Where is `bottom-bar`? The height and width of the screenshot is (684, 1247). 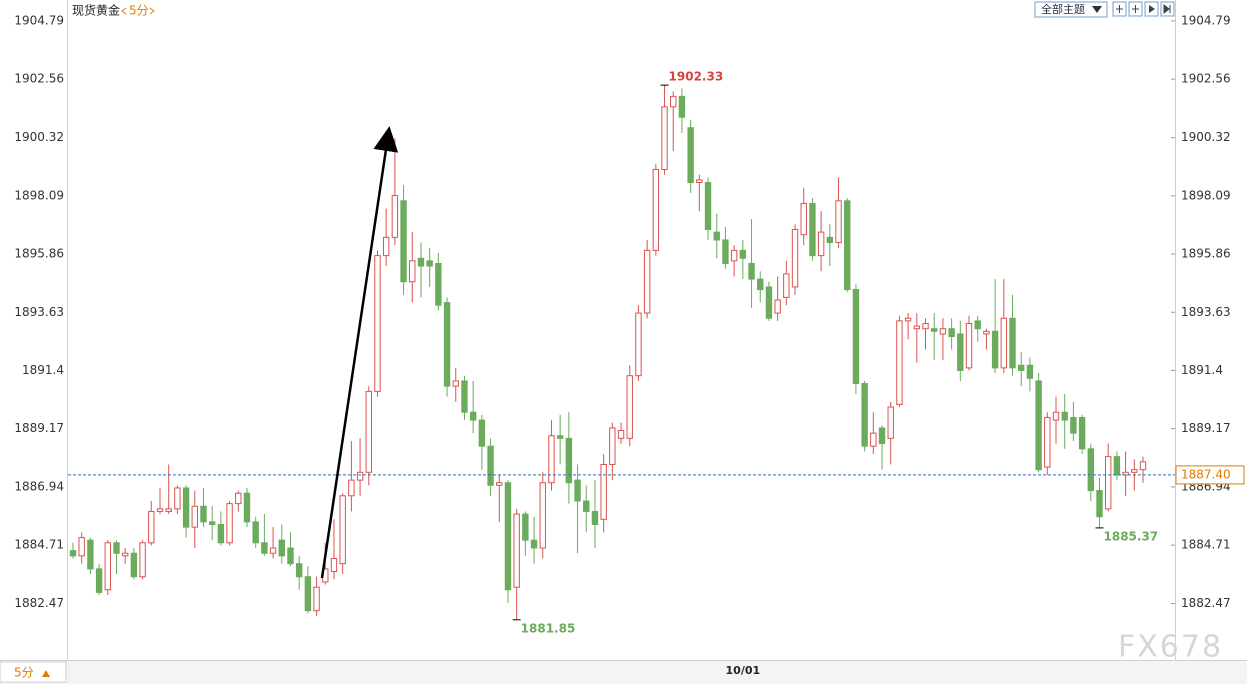
bottom-bar is located at coordinates (623, 672).